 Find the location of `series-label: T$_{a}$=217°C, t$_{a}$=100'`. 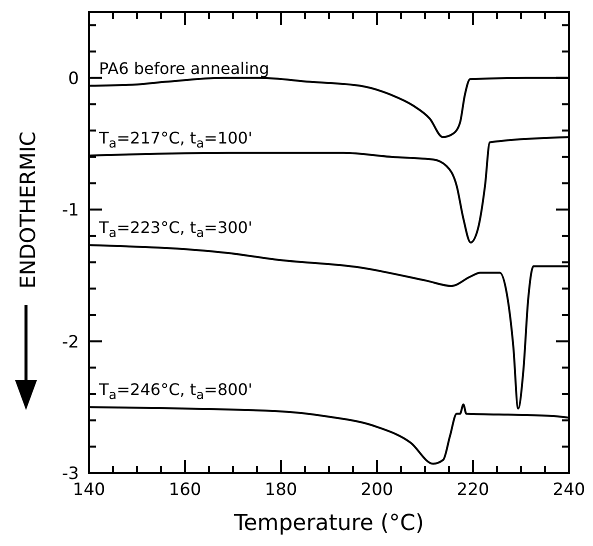

series-label: T$_{a}$=217°C, t$_{a}$=100' is located at coordinates (175, 140).